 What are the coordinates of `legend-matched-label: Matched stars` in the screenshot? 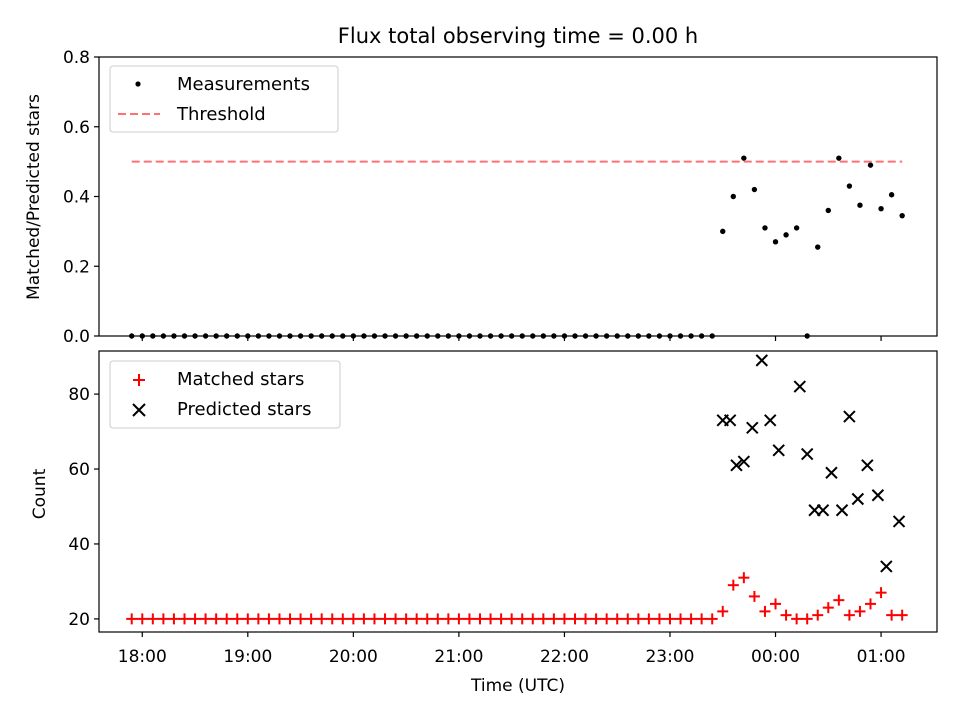 It's located at (240, 379).